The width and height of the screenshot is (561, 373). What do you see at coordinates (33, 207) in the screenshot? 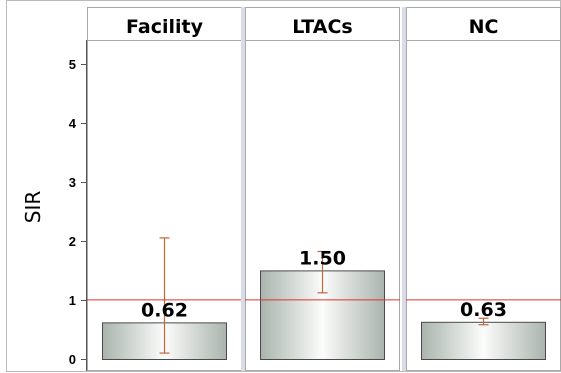
I see `y-axis-title: SIR` at bounding box center [33, 207].